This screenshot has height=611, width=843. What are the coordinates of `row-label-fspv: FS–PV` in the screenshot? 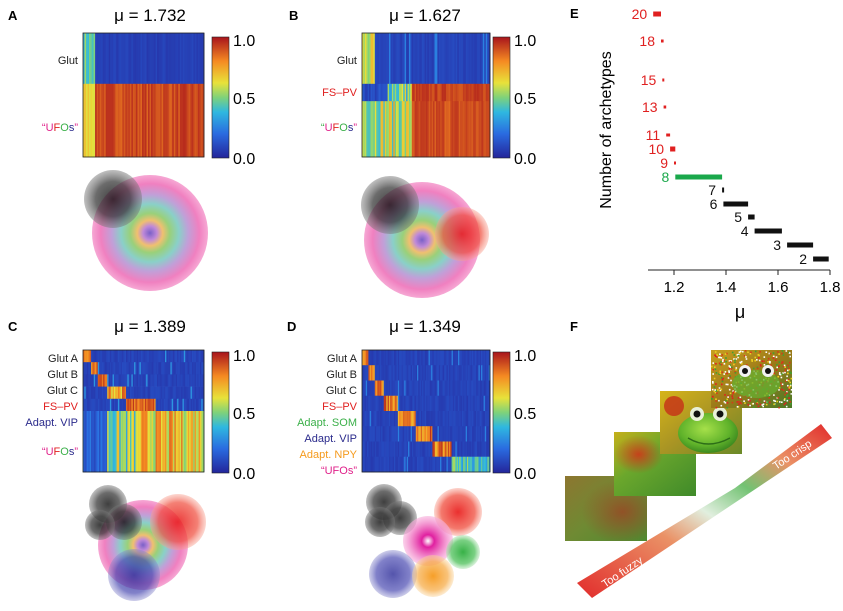 It's located at (61, 407).